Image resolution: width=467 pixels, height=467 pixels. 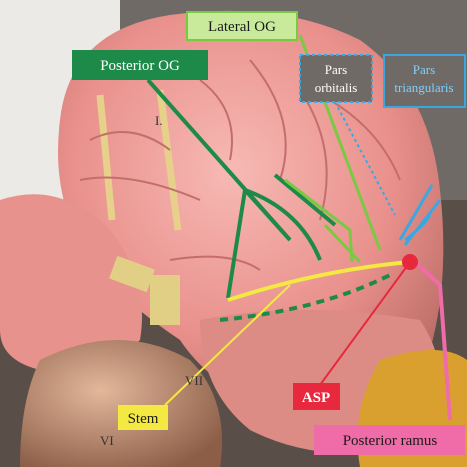 What do you see at coordinates (194, 380) in the screenshot?
I see `model-mark: VII` at bounding box center [194, 380].